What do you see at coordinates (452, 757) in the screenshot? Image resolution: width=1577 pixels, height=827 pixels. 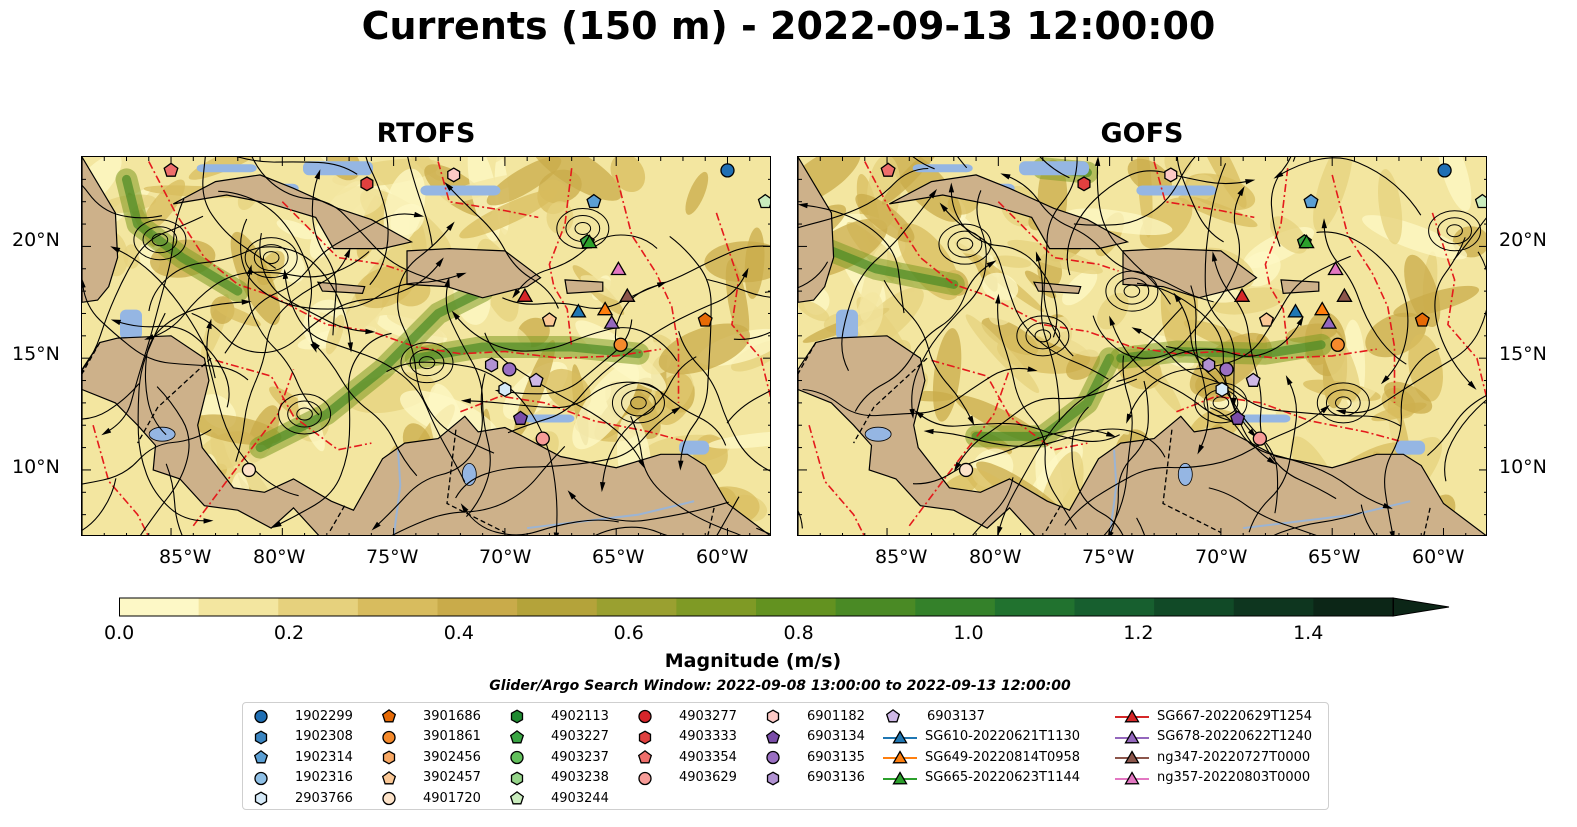 I see `legend-label: 3902456` at bounding box center [452, 757].